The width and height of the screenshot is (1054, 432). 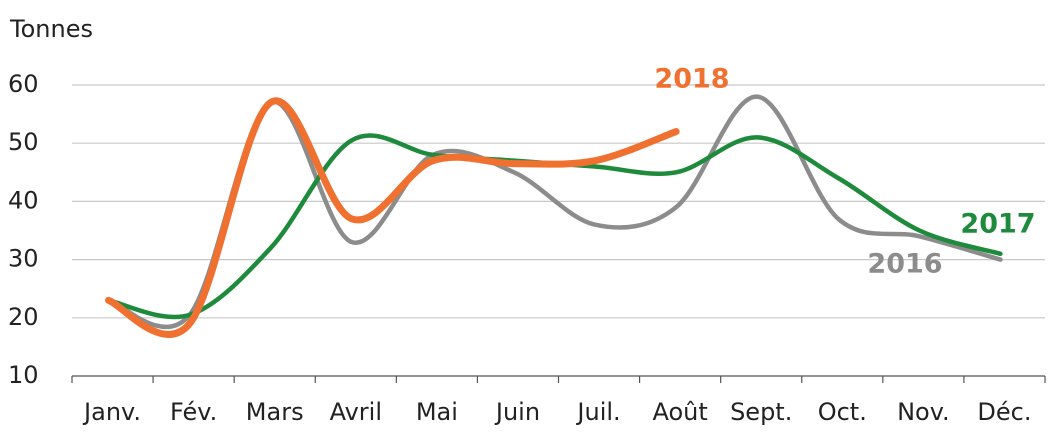 What do you see at coordinates (997, 224) in the screenshot?
I see `series-label: 2017` at bounding box center [997, 224].